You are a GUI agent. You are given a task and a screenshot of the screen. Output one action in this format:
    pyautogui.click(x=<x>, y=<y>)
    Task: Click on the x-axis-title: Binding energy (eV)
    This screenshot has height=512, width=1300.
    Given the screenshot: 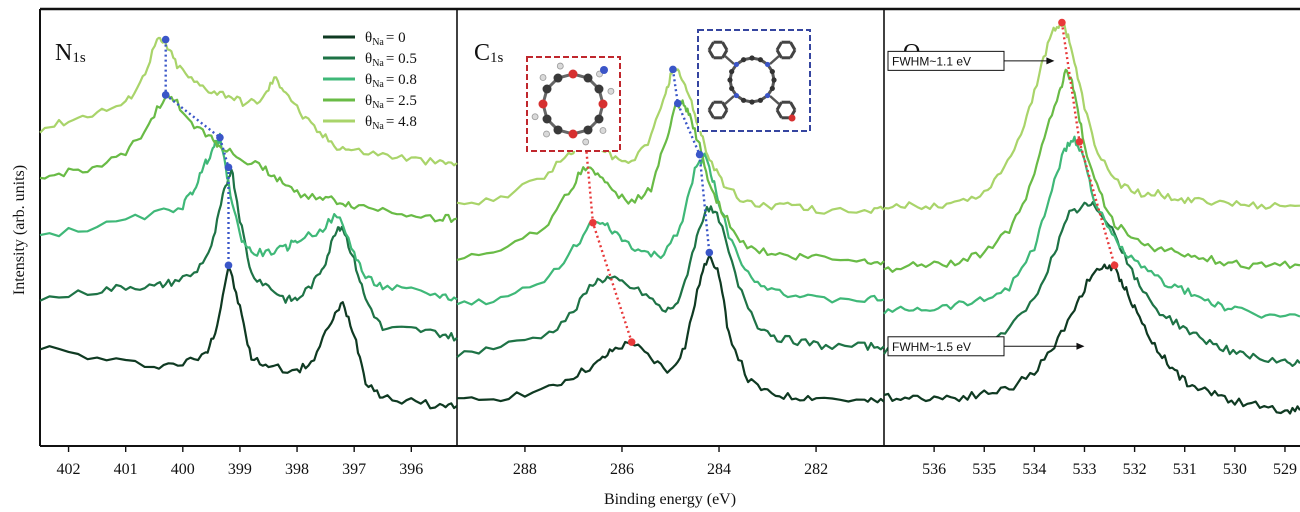 What is the action you would take?
    pyautogui.click(x=670, y=499)
    